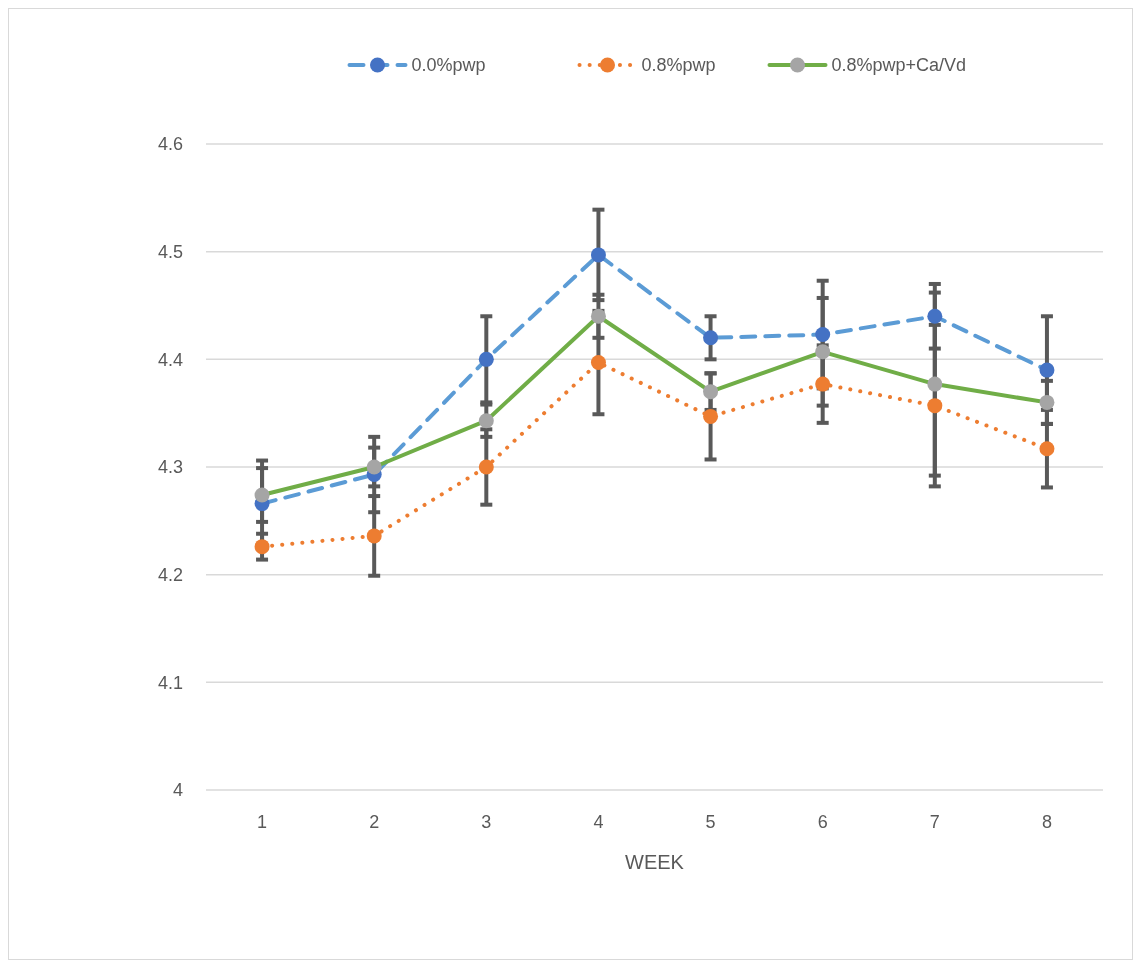 The image size is (1141, 968). What do you see at coordinates (710, 822) in the screenshot?
I see `x-tick-label: 5` at bounding box center [710, 822].